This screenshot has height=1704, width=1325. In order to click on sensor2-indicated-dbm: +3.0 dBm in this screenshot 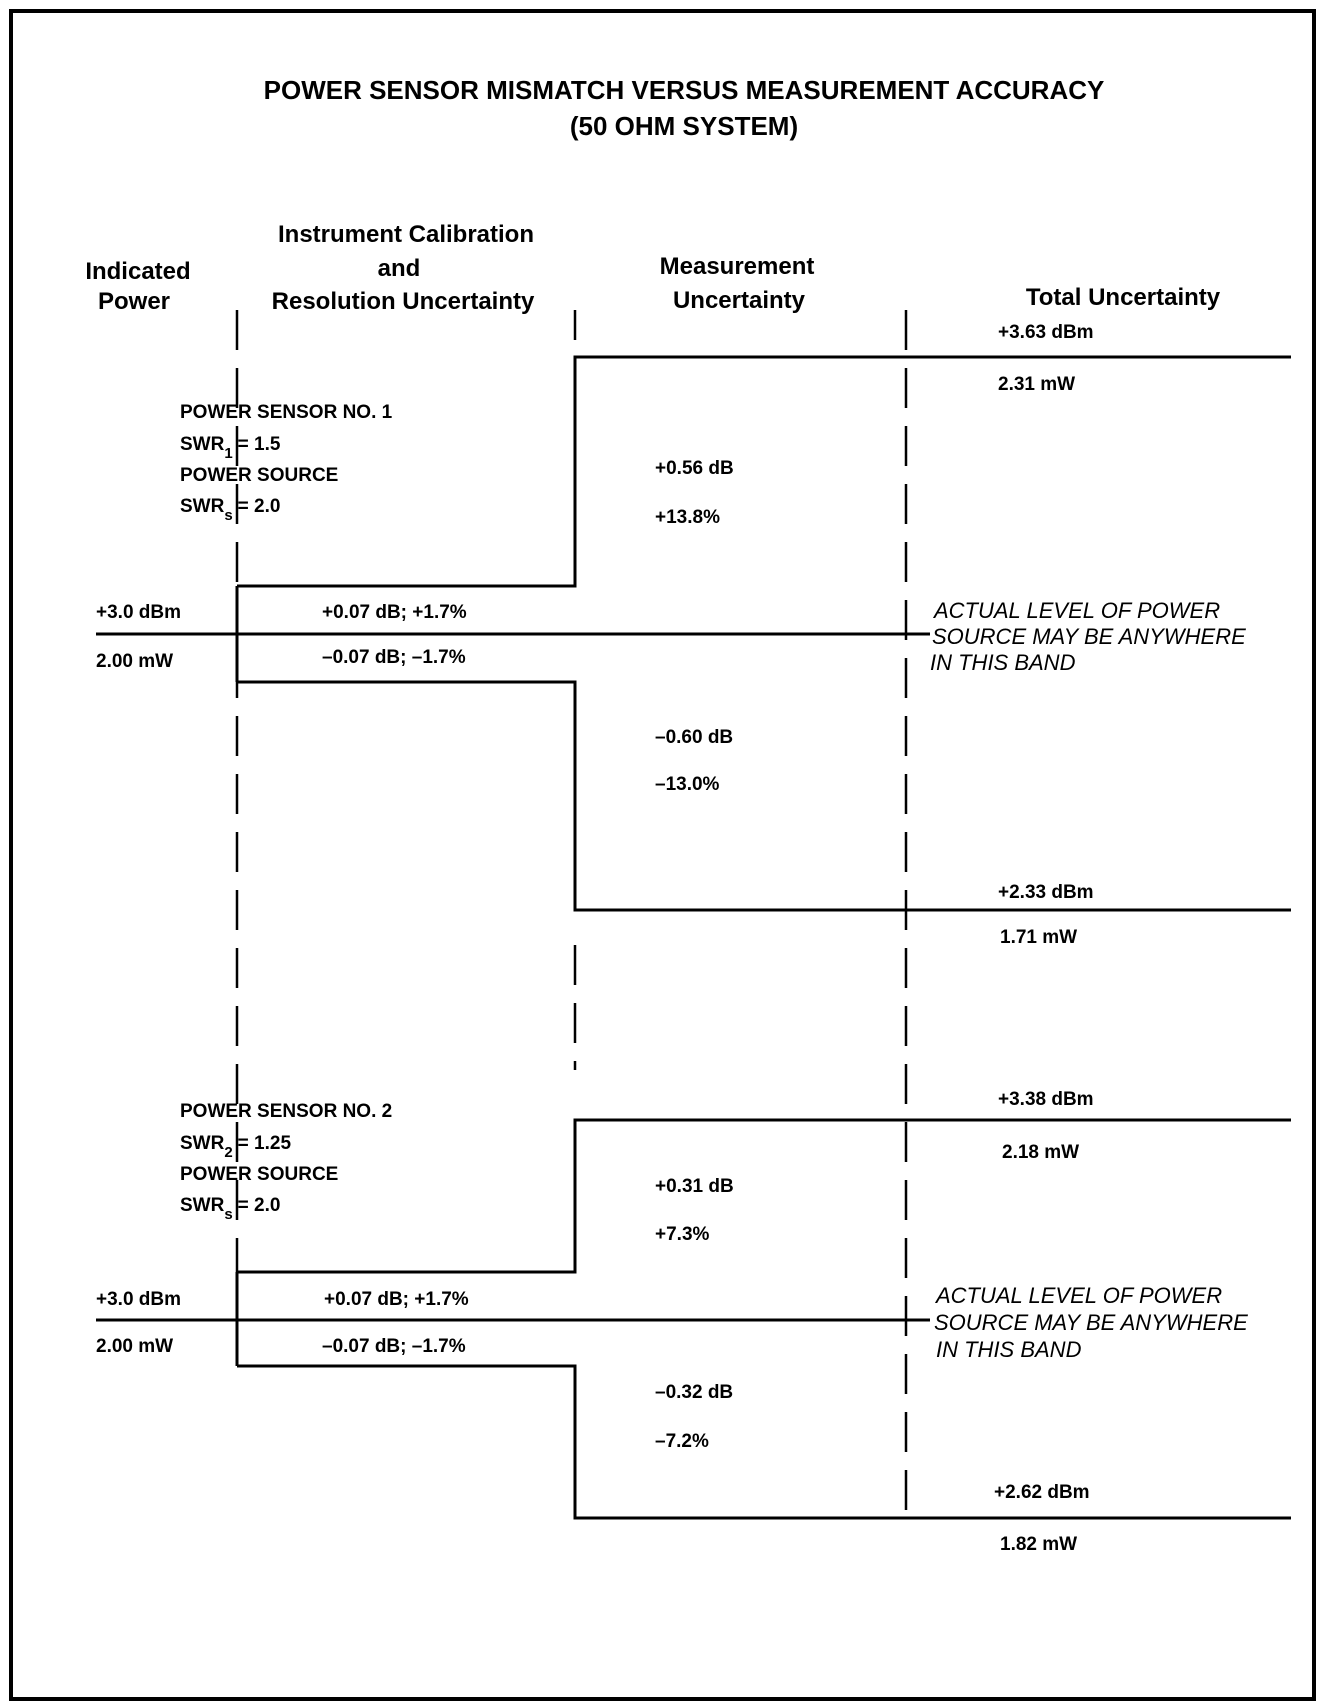, I will do `click(138, 1299)`.